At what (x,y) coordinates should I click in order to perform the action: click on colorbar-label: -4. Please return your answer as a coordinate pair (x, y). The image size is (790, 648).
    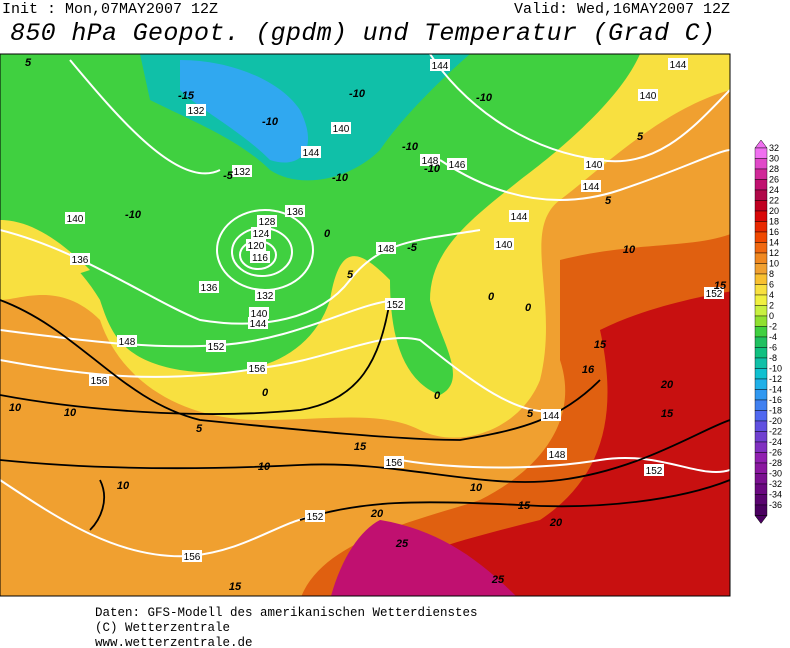
    Looking at the image, I should click on (773, 337).